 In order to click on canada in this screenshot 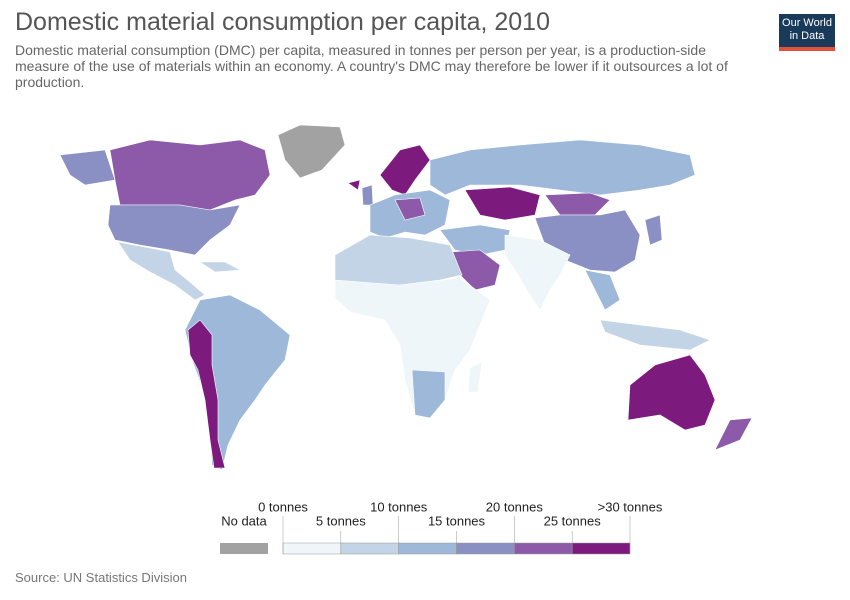, I will do `click(190, 175)`.